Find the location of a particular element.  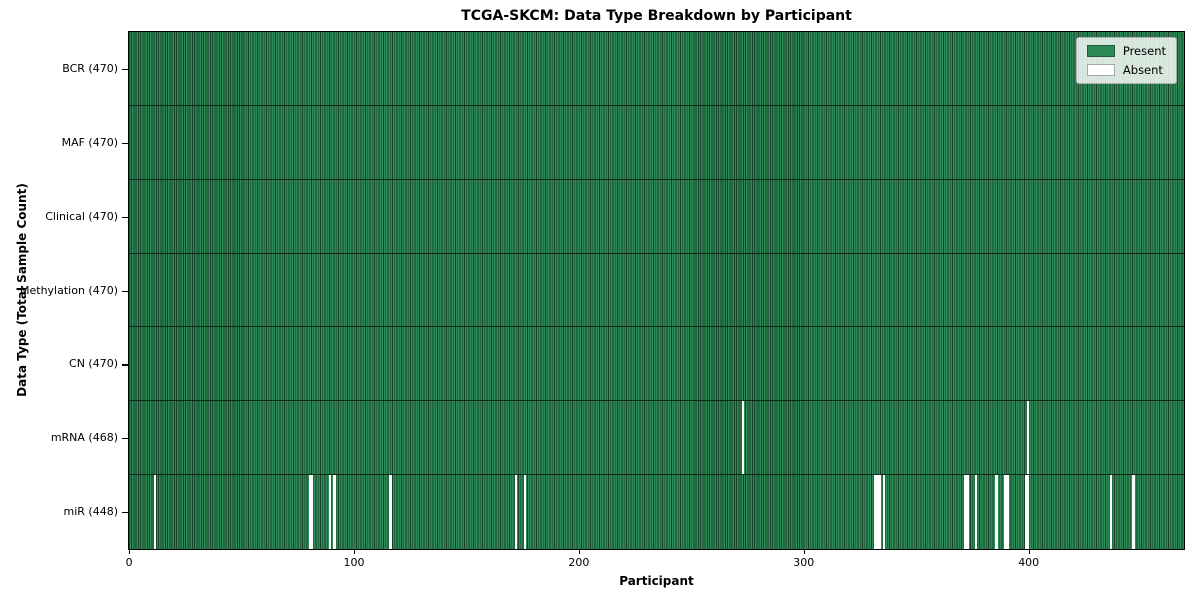

legend: Present Absent is located at coordinates (1126, 60).